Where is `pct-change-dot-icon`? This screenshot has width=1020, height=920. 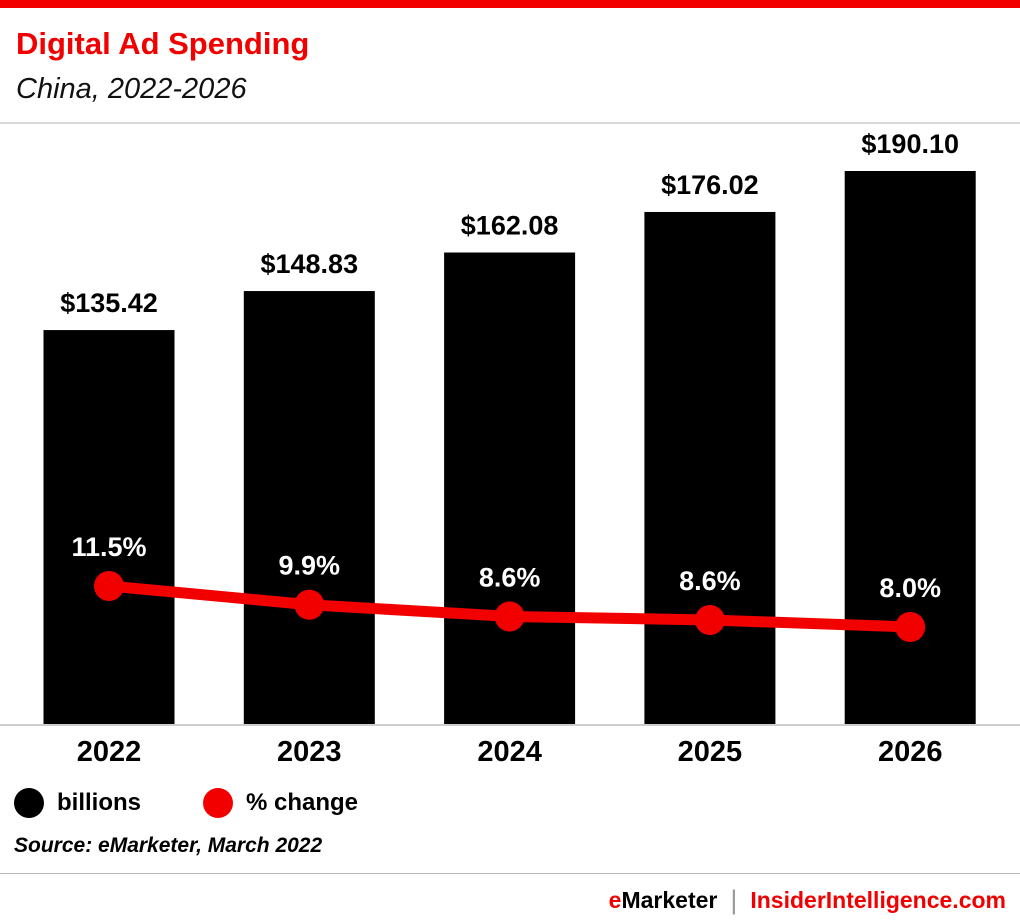
pct-change-dot-icon is located at coordinates (218, 803).